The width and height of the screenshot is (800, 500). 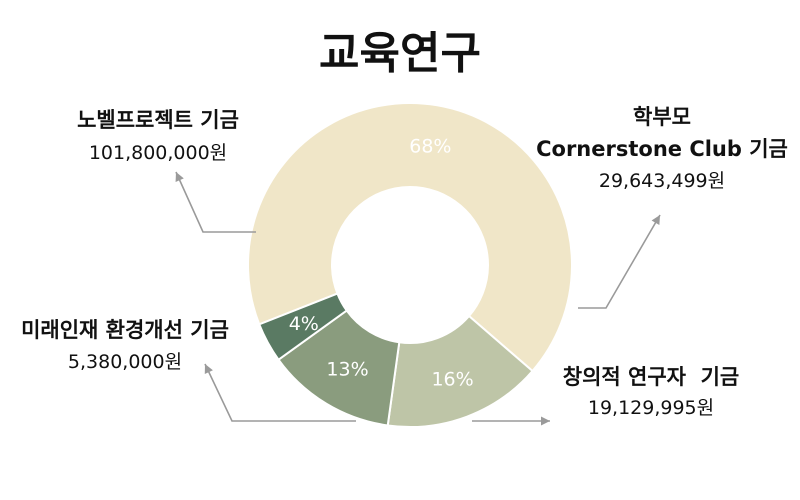 What do you see at coordinates (280, 392) in the screenshot?
I see `leader-line-future-talent` at bounding box center [280, 392].